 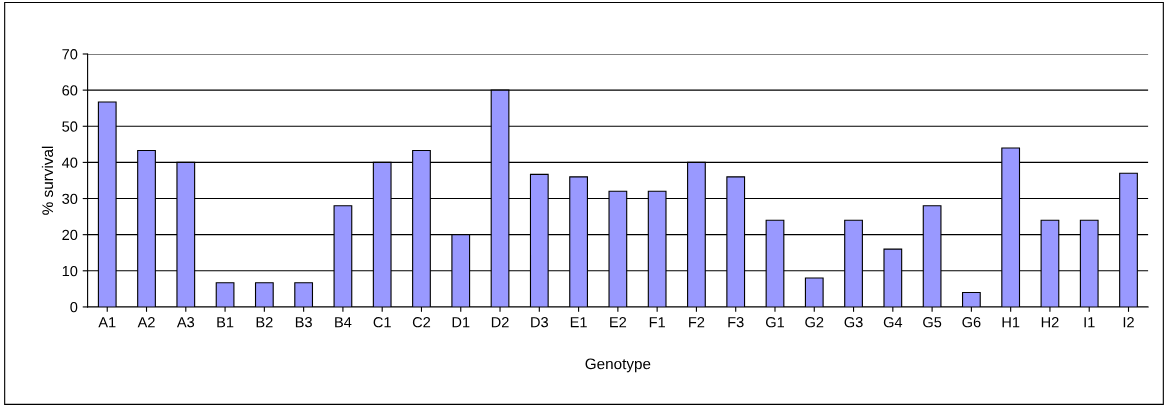 What do you see at coordinates (461, 322) in the screenshot?
I see `x-tick-label: D1` at bounding box center [461, 322].